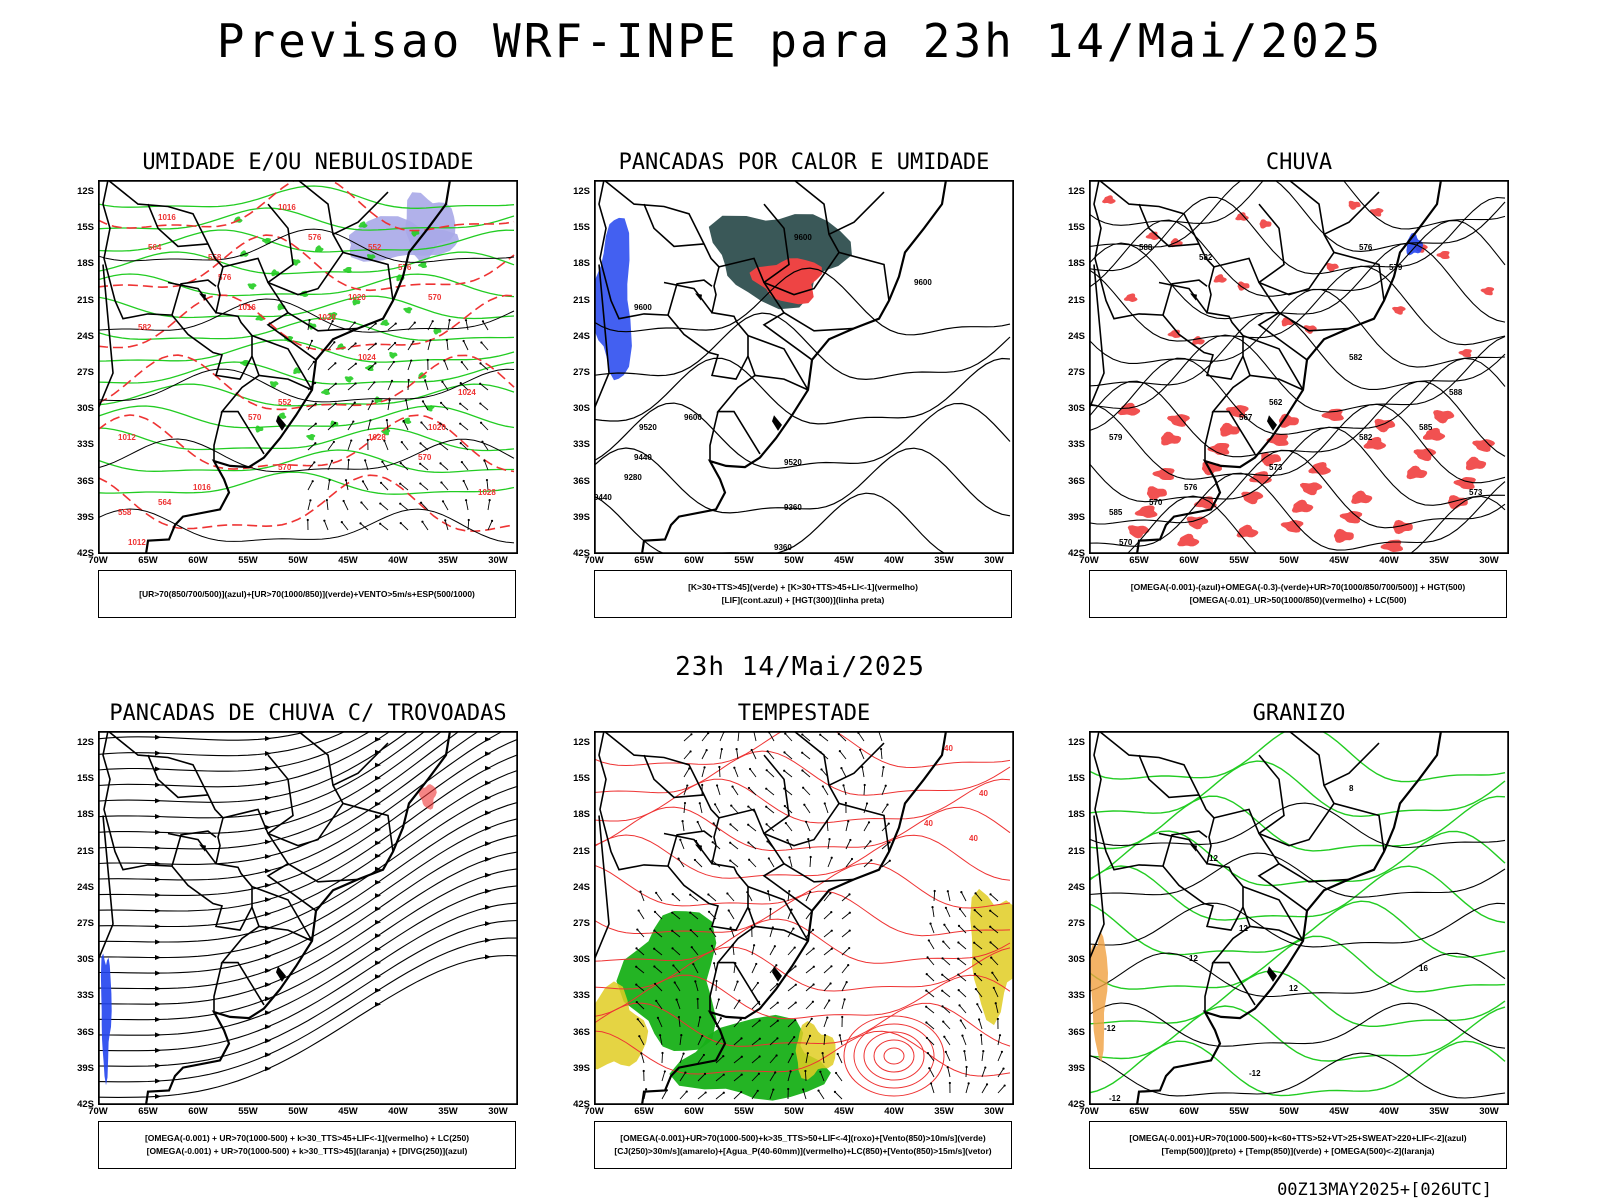 This screenshot has height=1200, width=1600. I want to click on contour-label: 558, so click(125, 512).